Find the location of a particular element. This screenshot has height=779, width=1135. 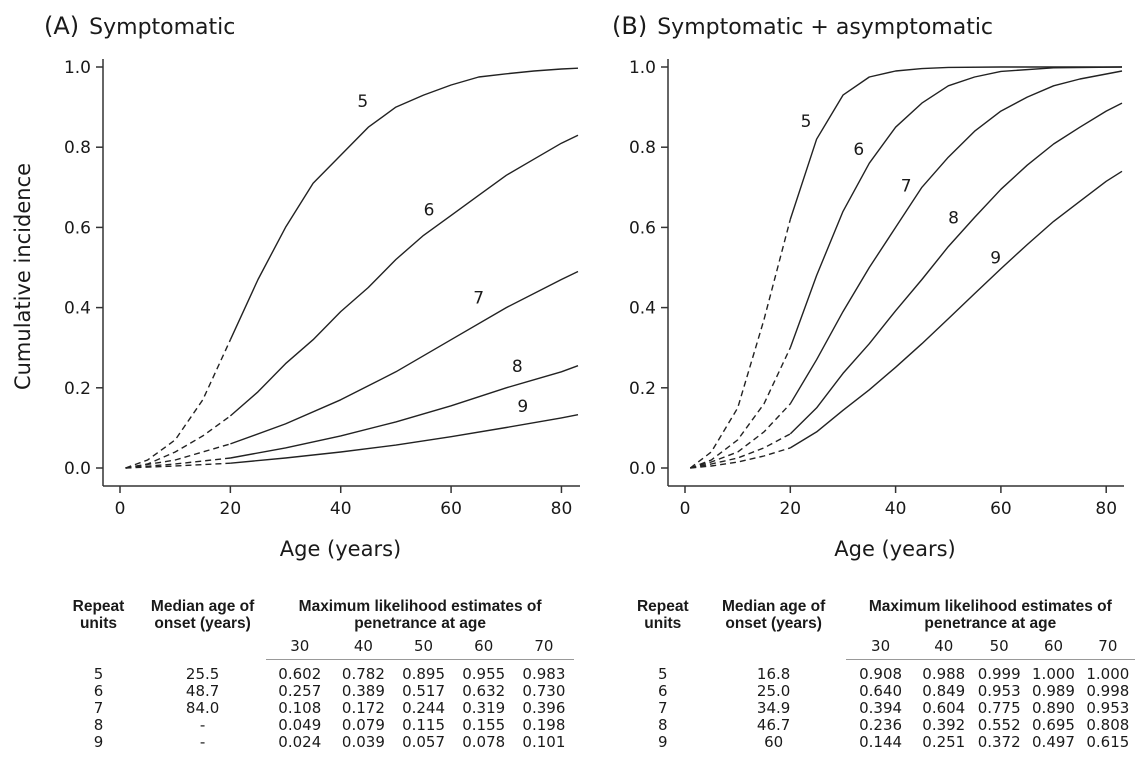

panel-b-y-tick-label: 0.4 is located at coordinates (642, 309).